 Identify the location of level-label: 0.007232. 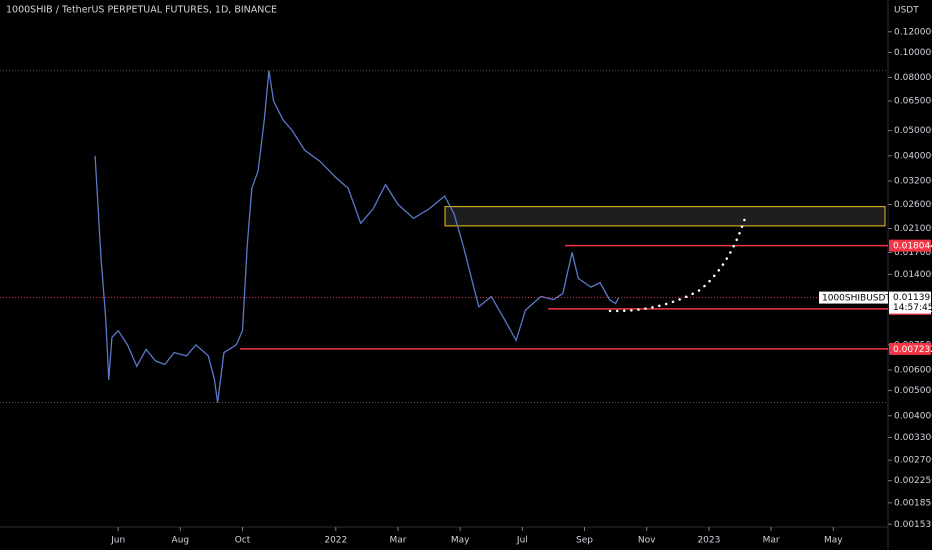
(912, 350).